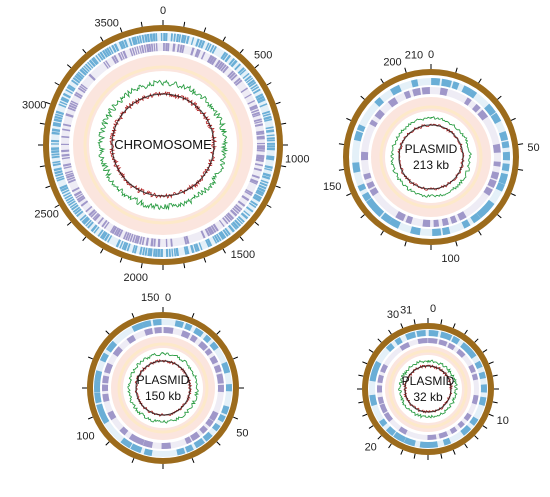  I want to click on tick-label: 10, so click(503, 421).